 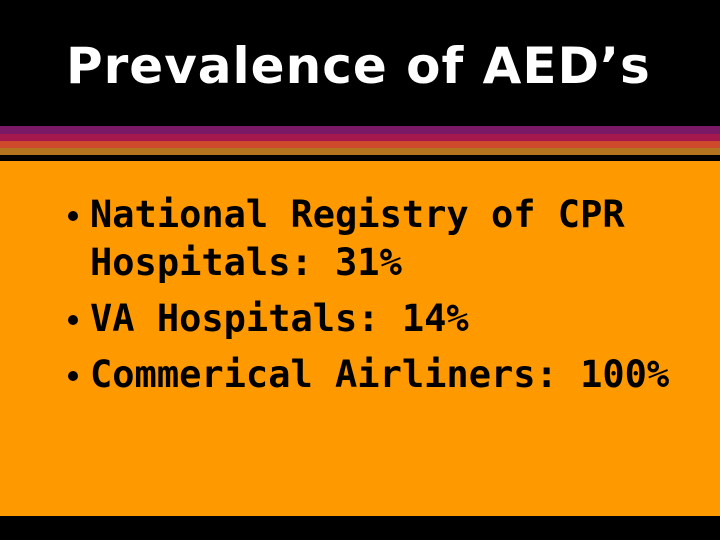 I want to click on bullet-text: VA Hospitals: 14%, so click(x=279, y=318).